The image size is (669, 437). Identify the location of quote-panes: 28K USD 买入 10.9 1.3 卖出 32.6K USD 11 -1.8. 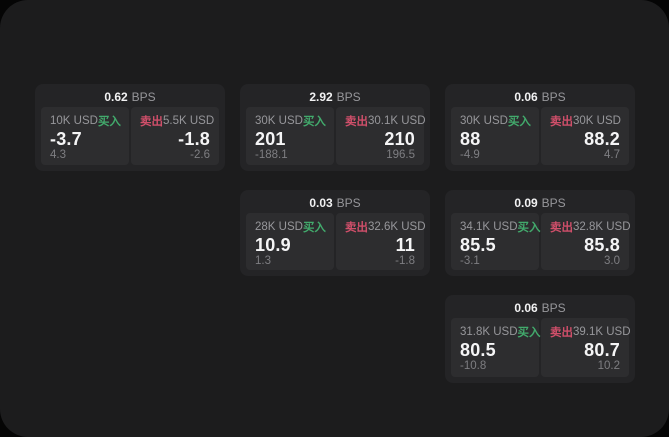
(336, 241).